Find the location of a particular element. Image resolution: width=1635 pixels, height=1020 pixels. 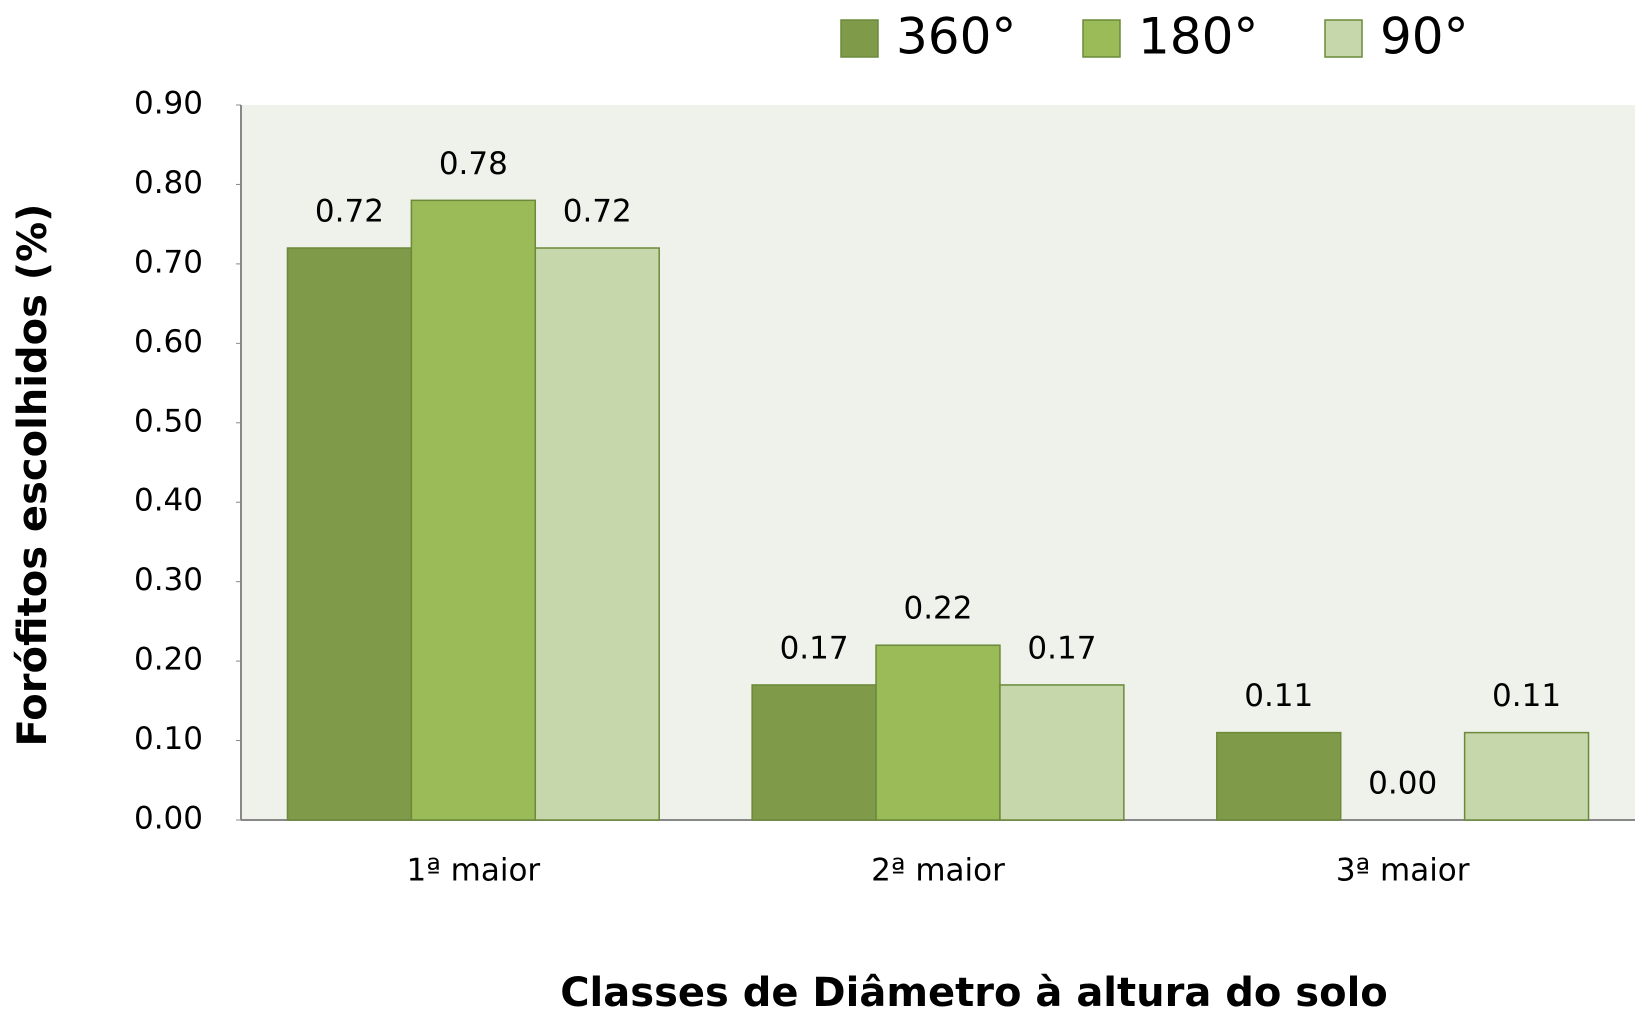

x-tick-label: 3ª maior is located at coordinates (1403, 871).